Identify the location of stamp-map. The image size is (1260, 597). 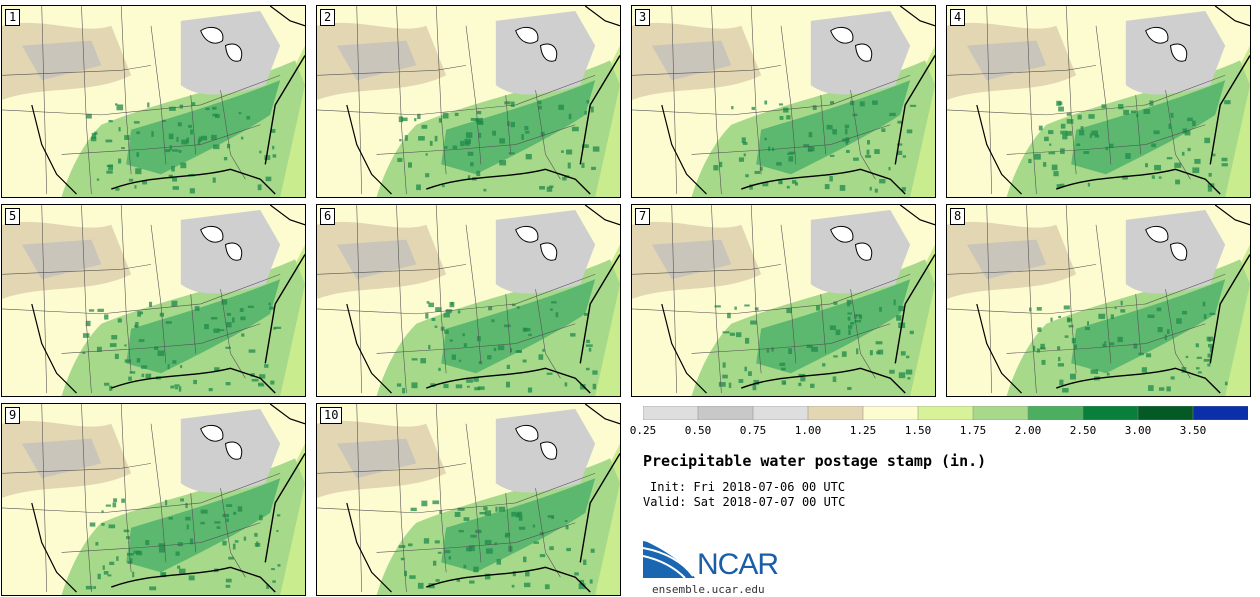
(783, 300).